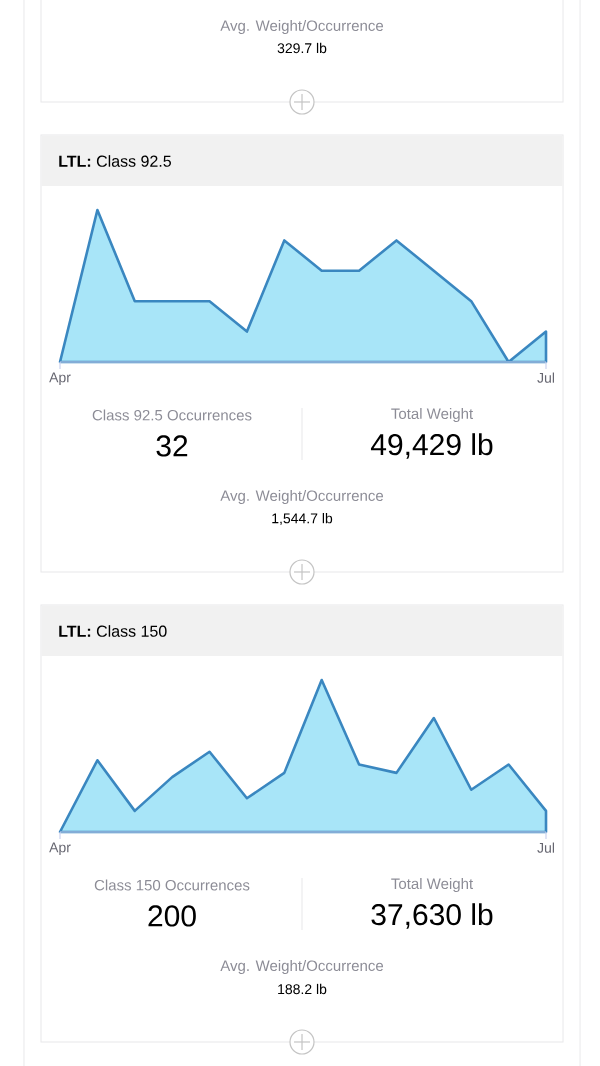 This screenshot has width=600, height=1066. I want to click on text: 32, so click(172, 446).